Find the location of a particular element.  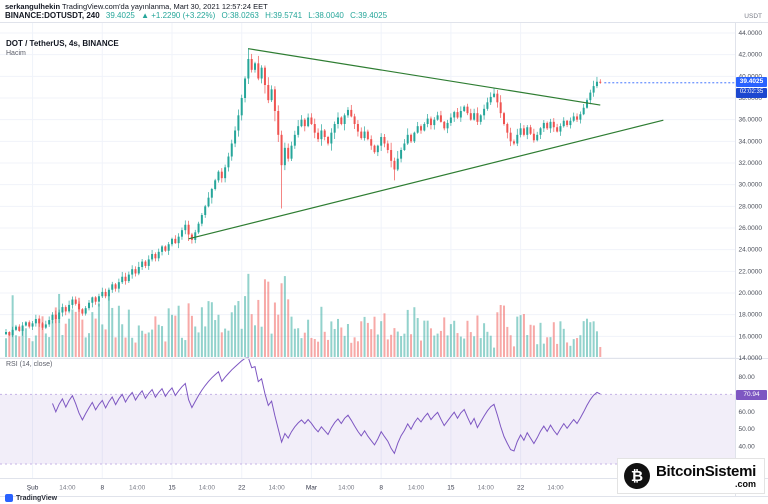

svg-text: 36.0000 is located at coordinates (751, 120).